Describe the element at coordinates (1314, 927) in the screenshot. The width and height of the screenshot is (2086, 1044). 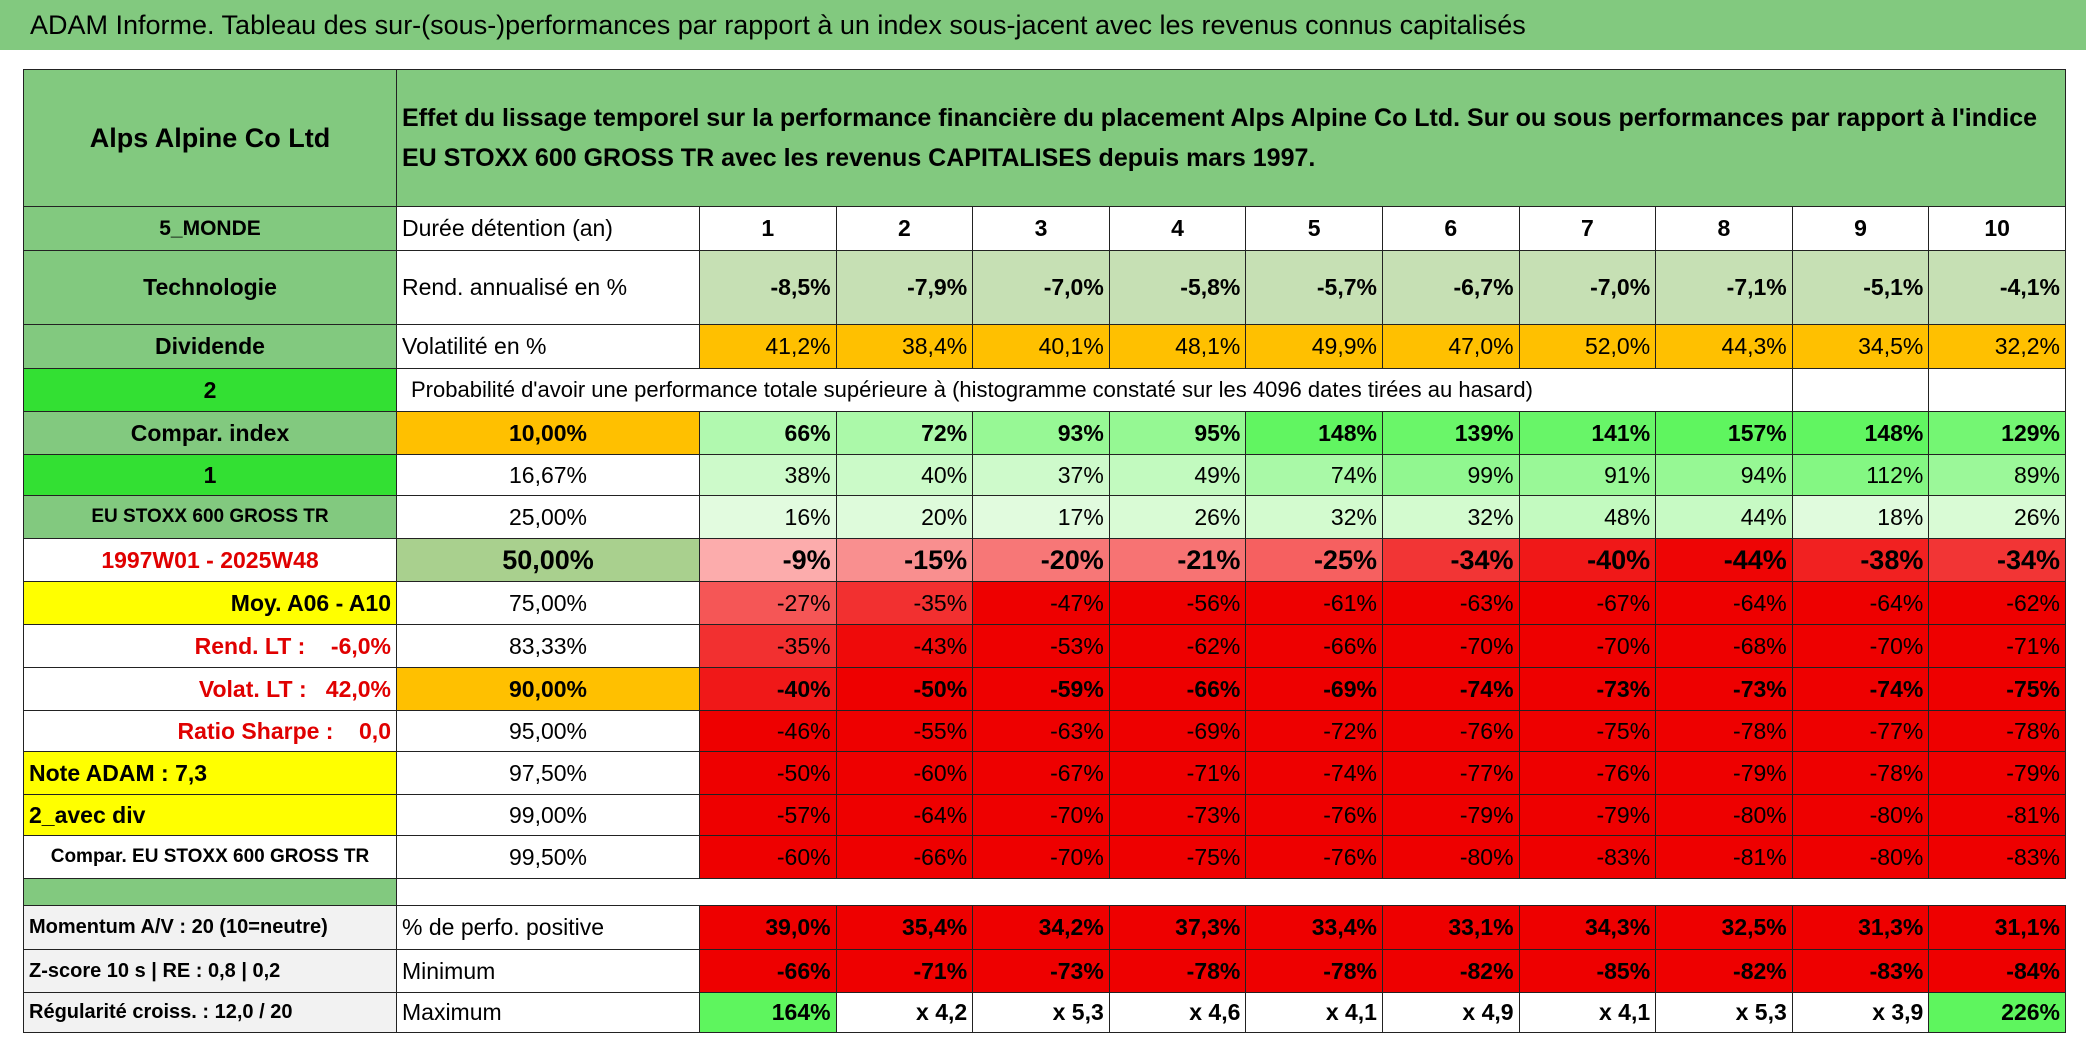
I see `summary-cell: 33,4%` at that location.